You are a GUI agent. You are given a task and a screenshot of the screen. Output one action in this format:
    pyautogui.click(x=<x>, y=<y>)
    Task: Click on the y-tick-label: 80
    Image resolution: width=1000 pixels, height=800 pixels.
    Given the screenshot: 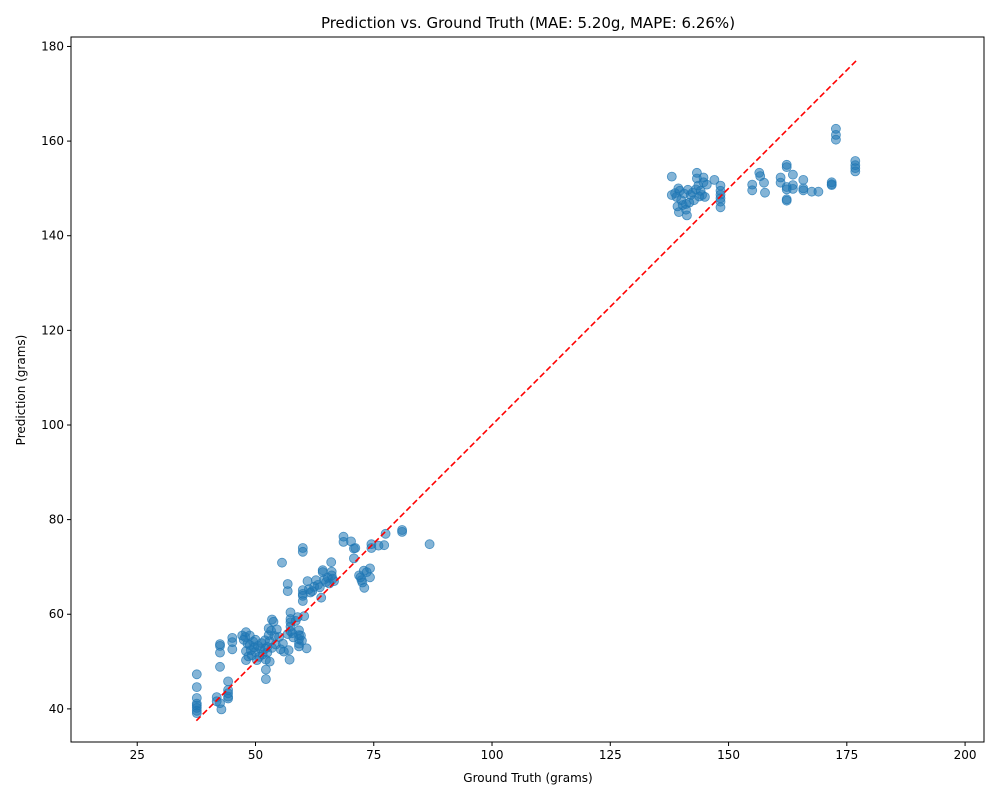 What is the action you would take?
    pyautogui.click(x=56, y=520)
    